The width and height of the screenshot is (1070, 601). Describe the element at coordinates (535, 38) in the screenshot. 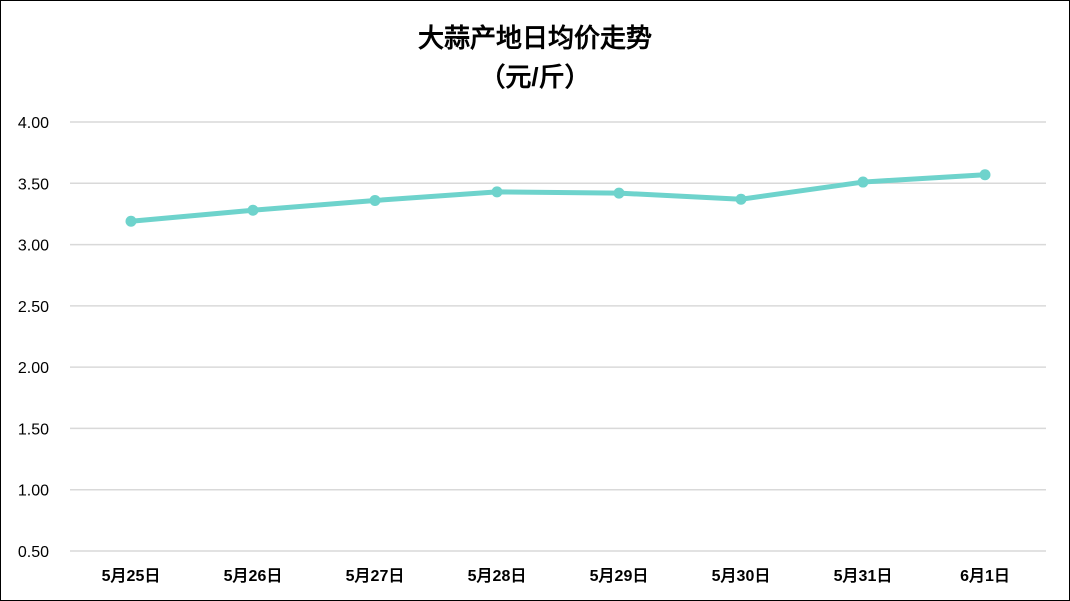

I see `chart-title: 大蒜产地日均价走势` at that location.